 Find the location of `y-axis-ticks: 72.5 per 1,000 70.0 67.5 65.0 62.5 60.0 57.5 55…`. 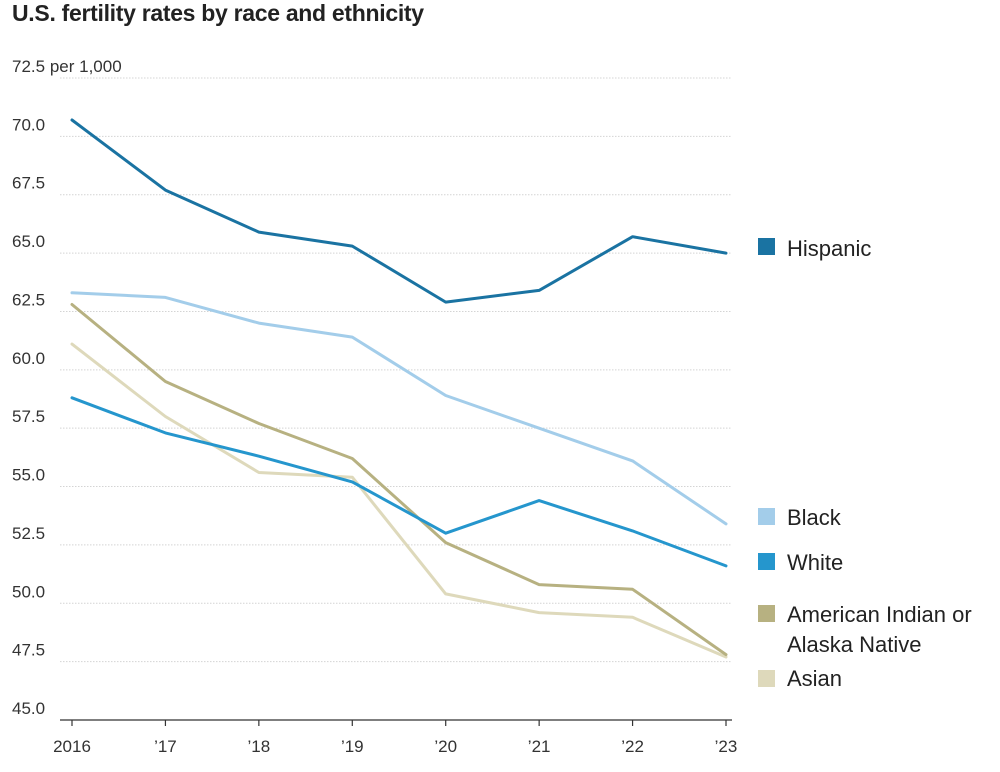

y-axis-ticks: 72.5 per 1,000 70.0 67.5 65.0 62.5 60.0 57.5 55… is located at coordinates (67, 387).